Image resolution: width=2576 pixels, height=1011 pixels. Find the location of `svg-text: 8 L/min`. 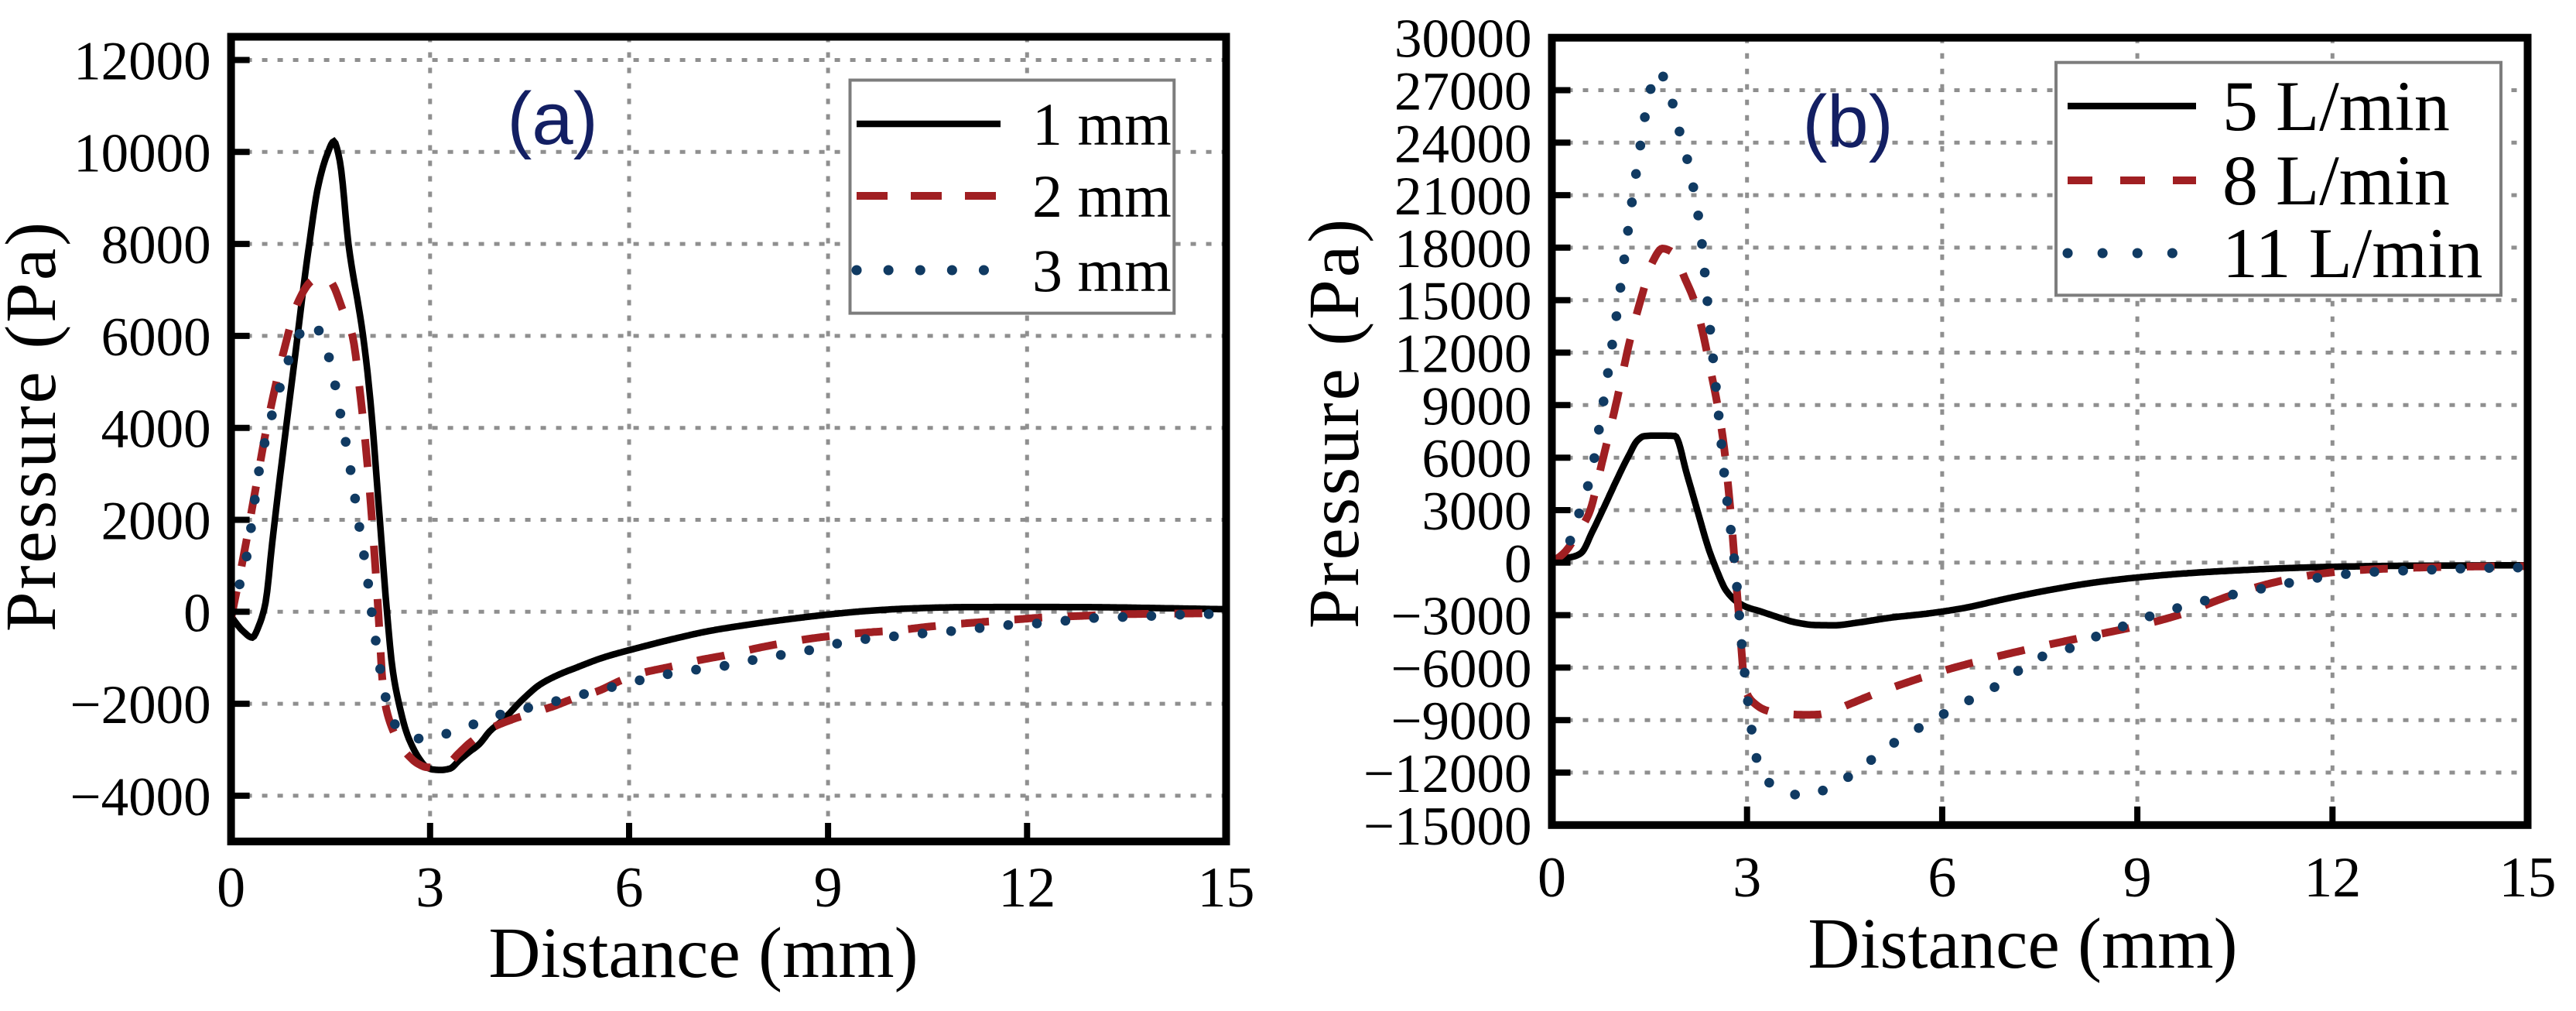

svg-text: 8 L/min is located at coordinates (2336, 181).